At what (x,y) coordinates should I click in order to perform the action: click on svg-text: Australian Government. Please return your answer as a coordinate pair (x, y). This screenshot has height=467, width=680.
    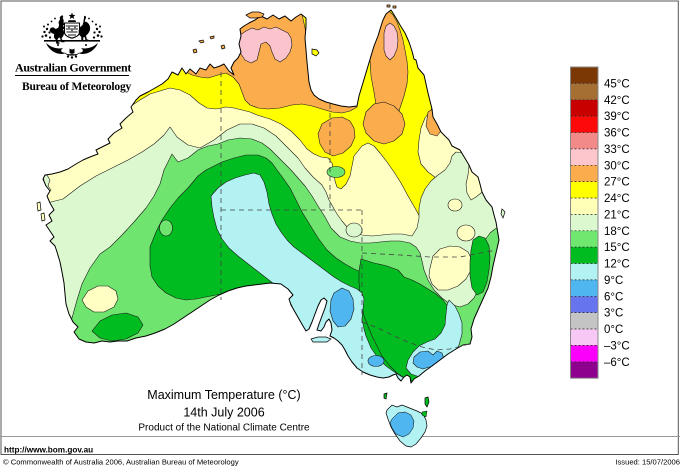
    Looking at the image, I should click on (73, 68).